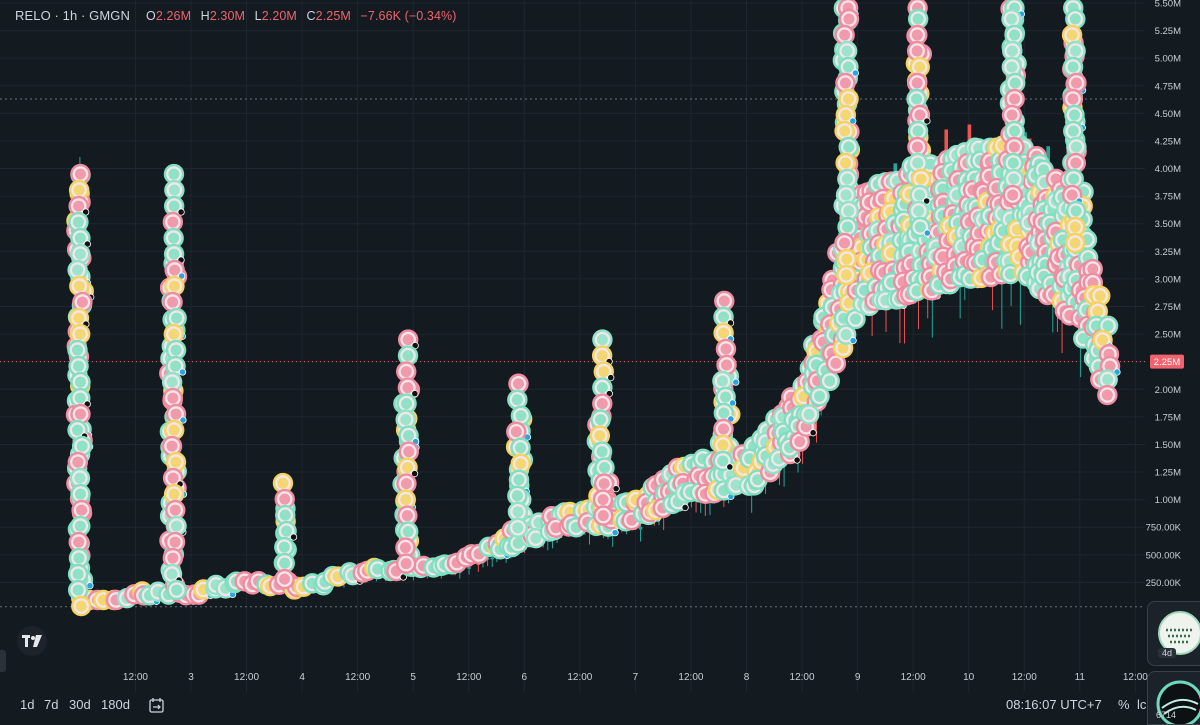 The width and height of the screenshot is (1200, 725). Describe the element at coordinates (1168, 335) in the screenshot. I see `y-tick-label: 2.50M` at that location.